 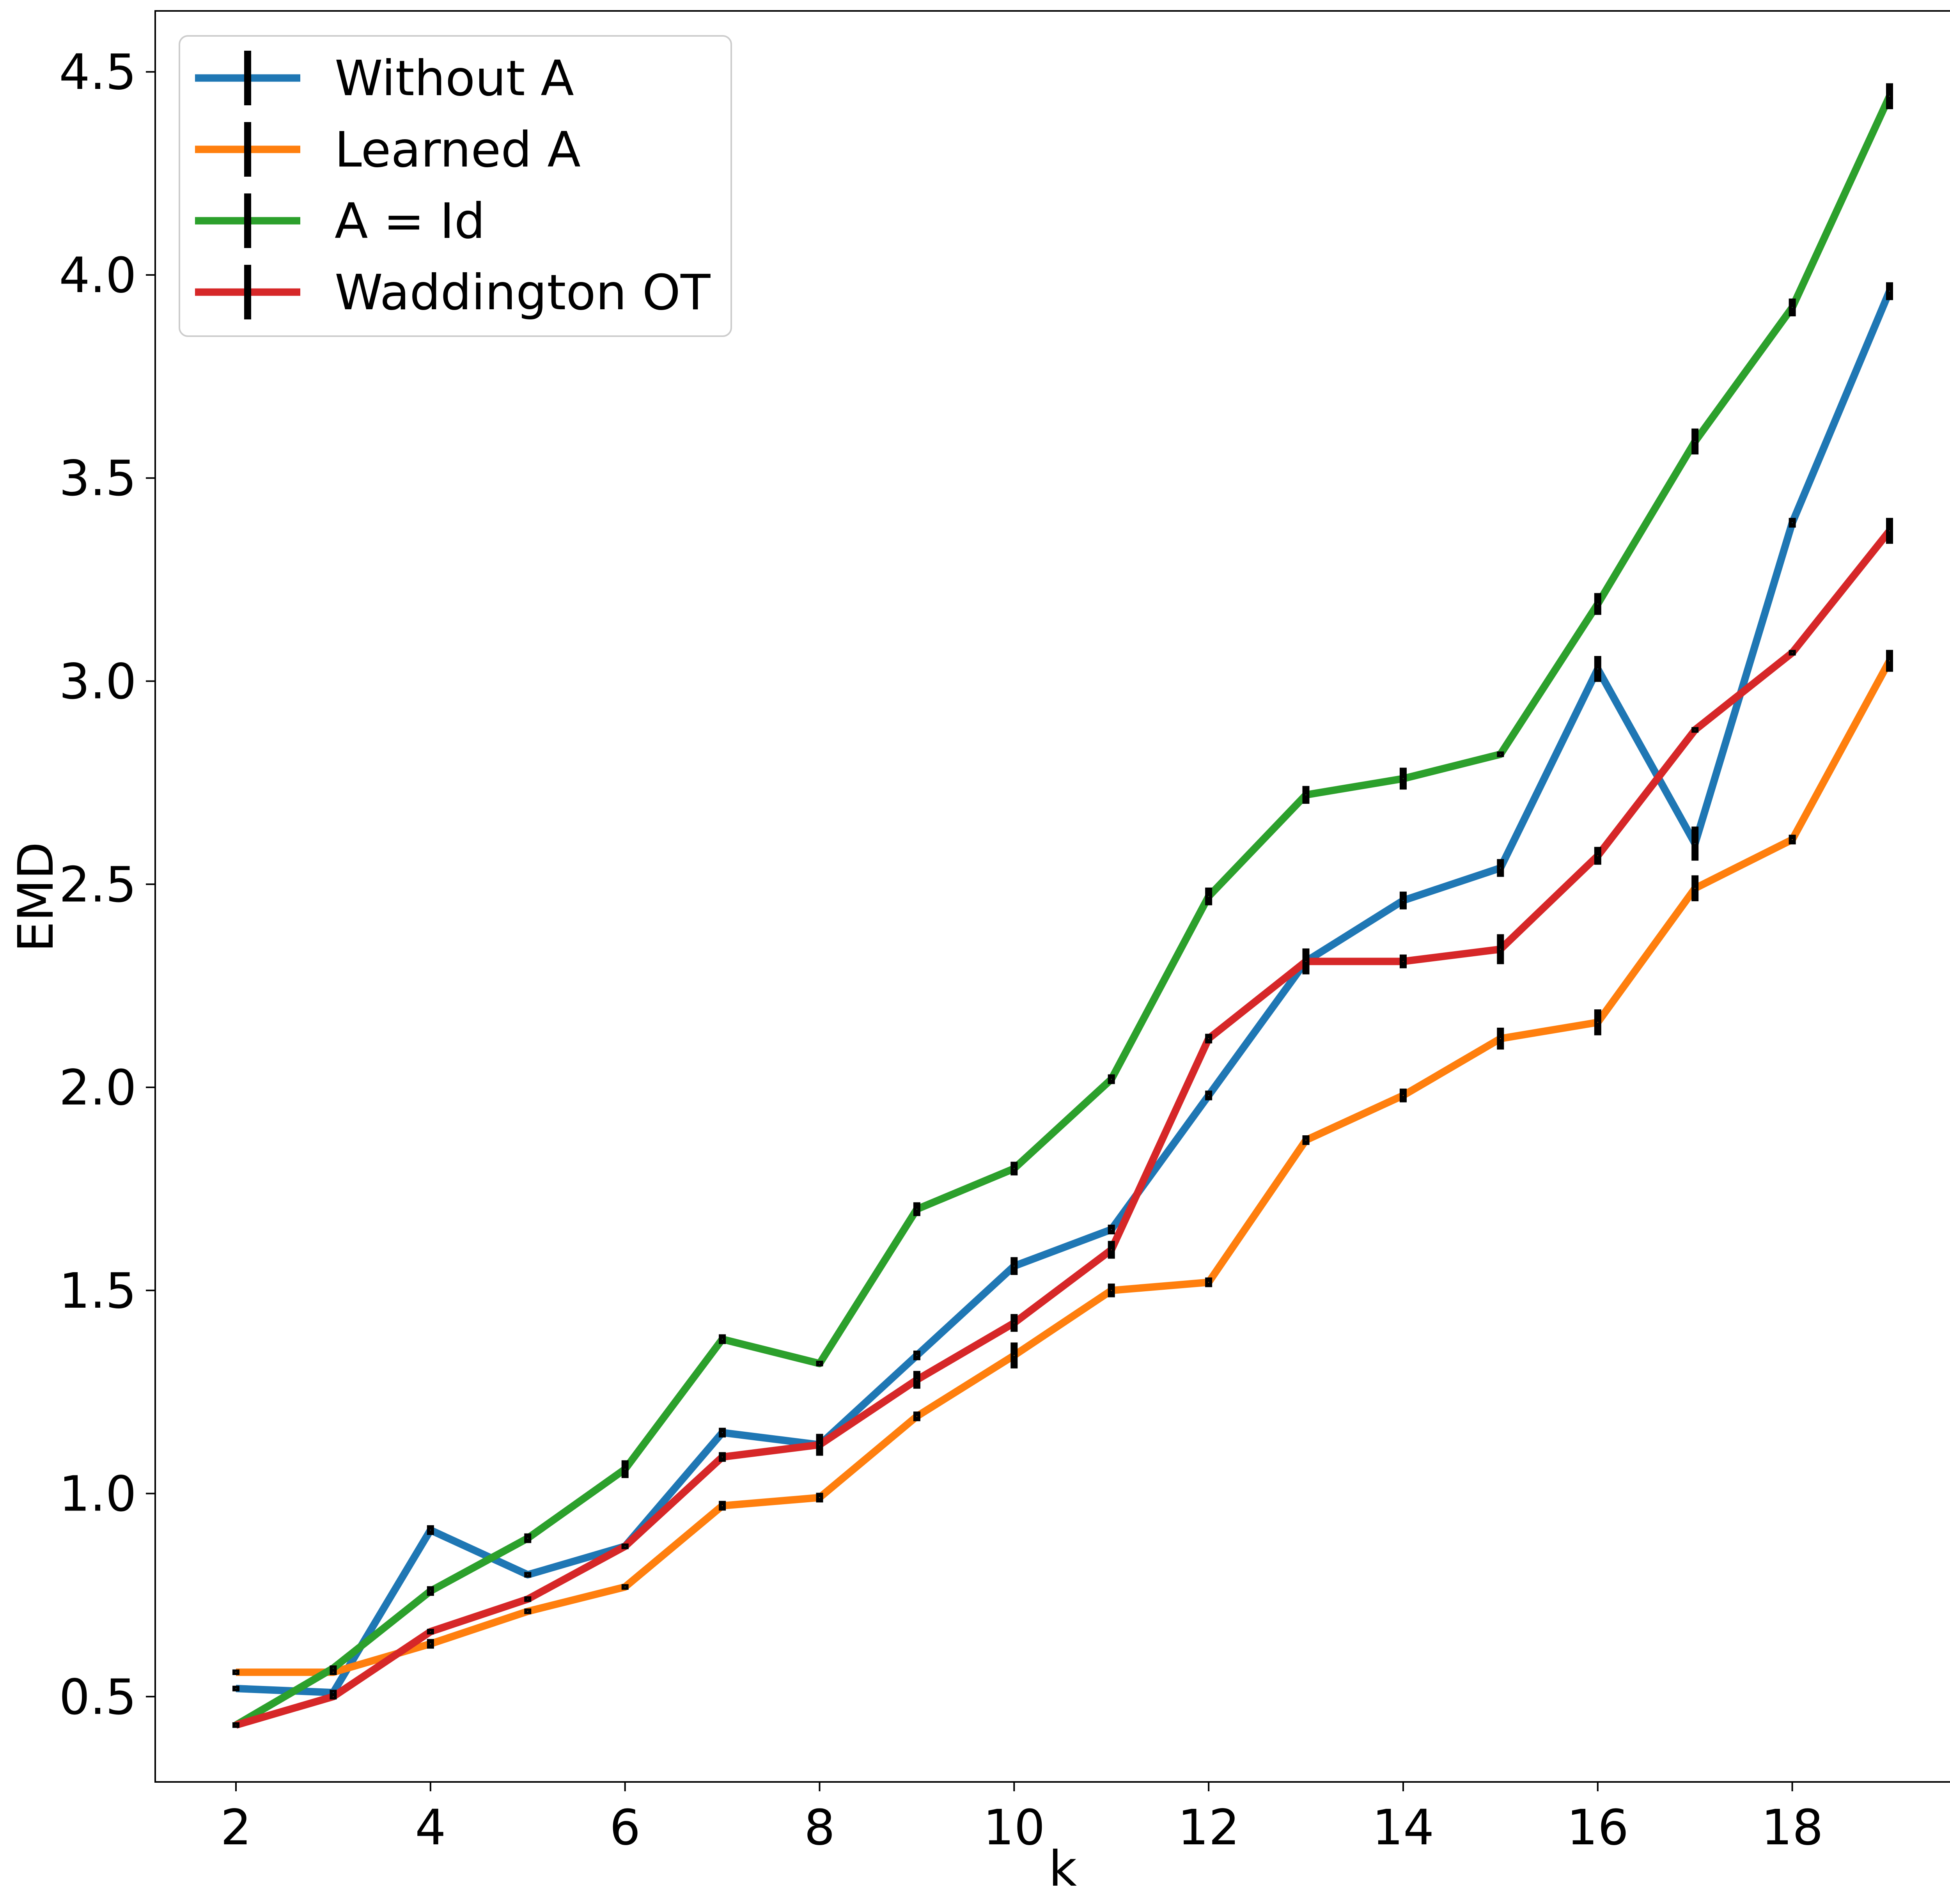 I want to click on legend-entries: Without A Learned A A = Id Waddington OT, so click(x=453, y=186).